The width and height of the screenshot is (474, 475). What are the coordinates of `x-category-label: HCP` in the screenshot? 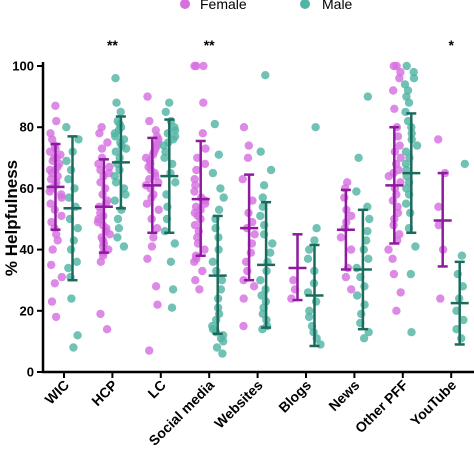 It's located at (104, 393).